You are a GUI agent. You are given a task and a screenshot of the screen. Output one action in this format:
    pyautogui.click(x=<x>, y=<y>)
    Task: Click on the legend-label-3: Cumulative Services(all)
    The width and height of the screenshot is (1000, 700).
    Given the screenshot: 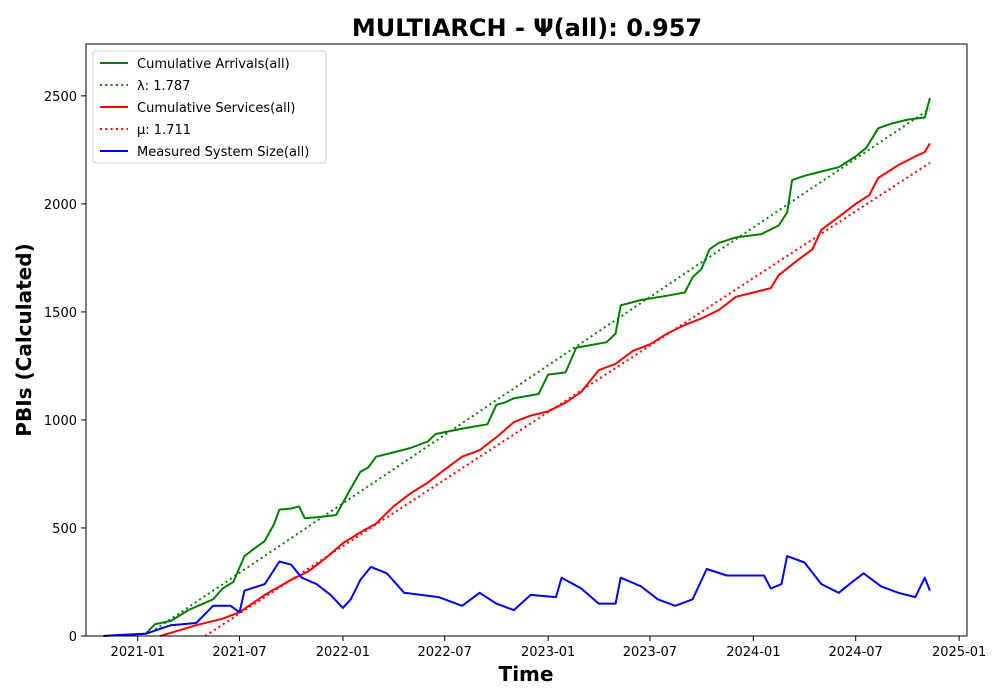 What is the action you would take?
    pyautogui.click(x=216, y=108)
    